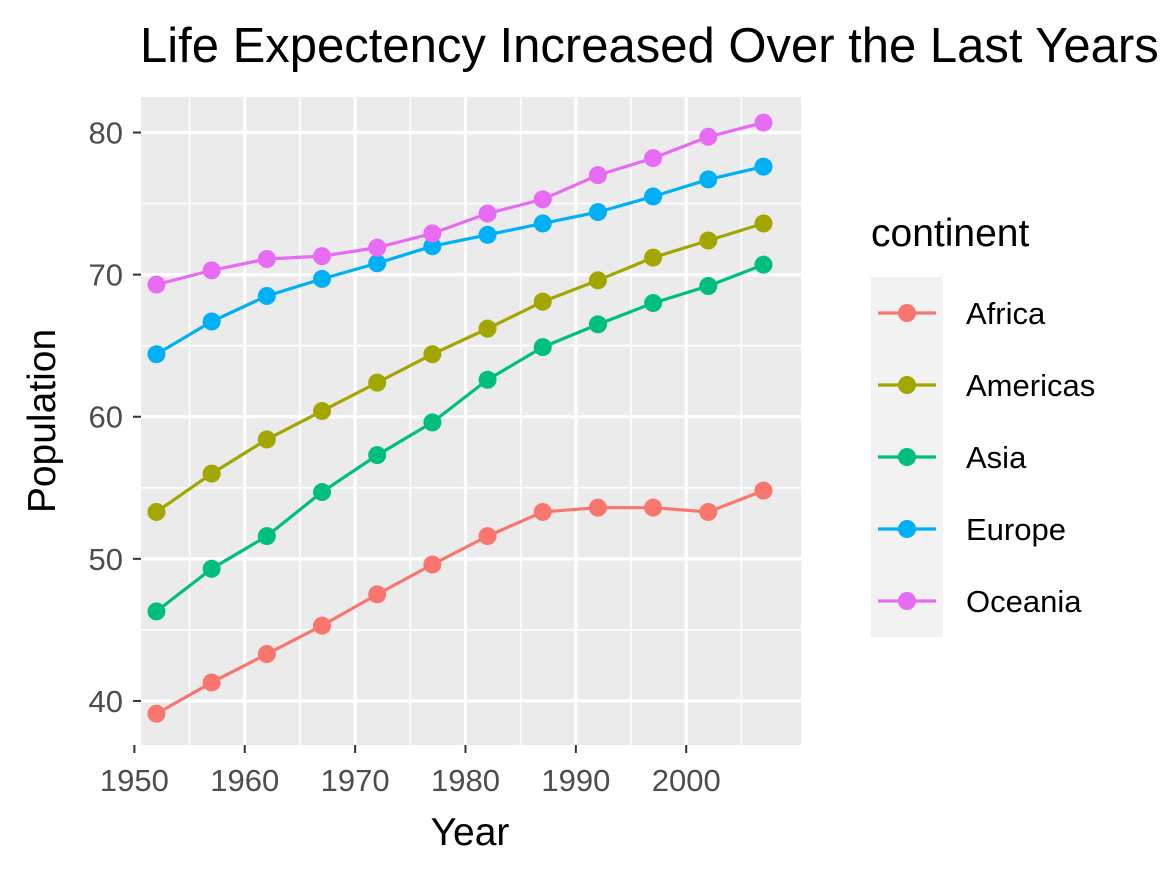 The image size is (1162, 881). Describe the element at coordinates (907, 601) in the screenshot. I see `legend-marker-oceania` at that location.